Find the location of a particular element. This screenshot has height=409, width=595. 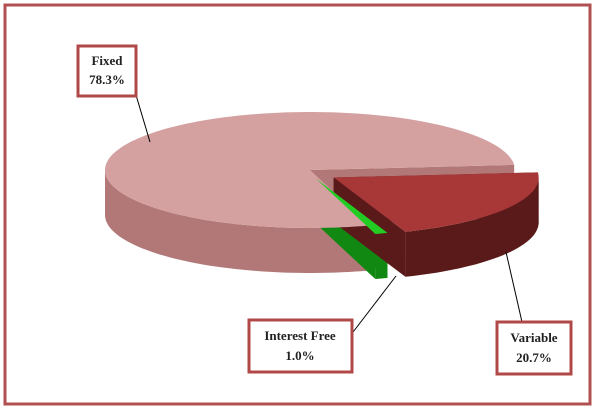

slice-value: 1.0% is located at coordinates (299, 355).